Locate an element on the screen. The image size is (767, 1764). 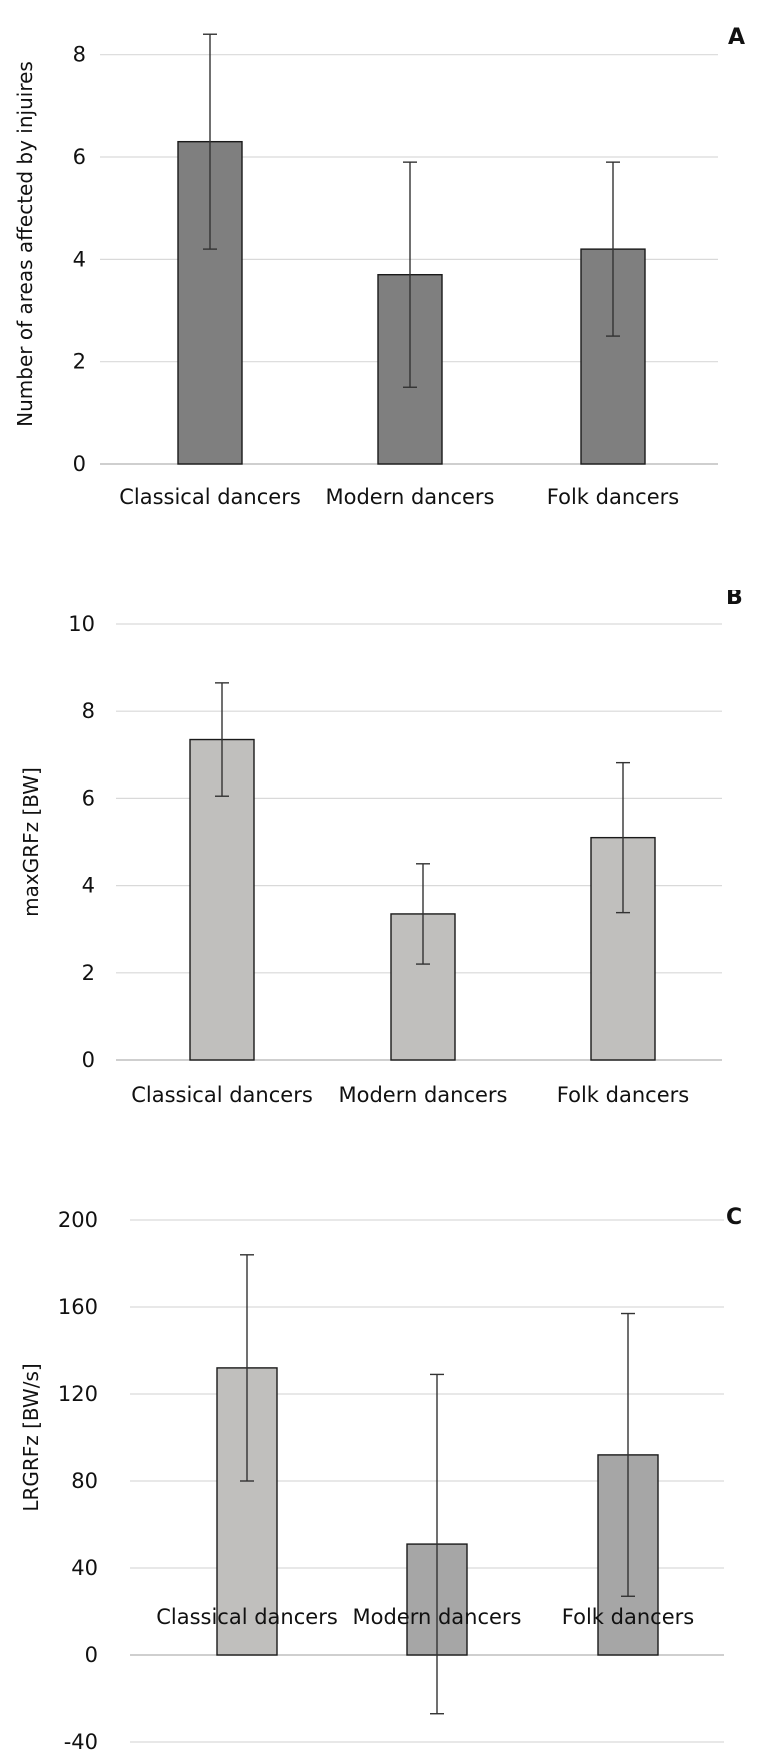
panel-label: A is located at coordinates (736, 37).